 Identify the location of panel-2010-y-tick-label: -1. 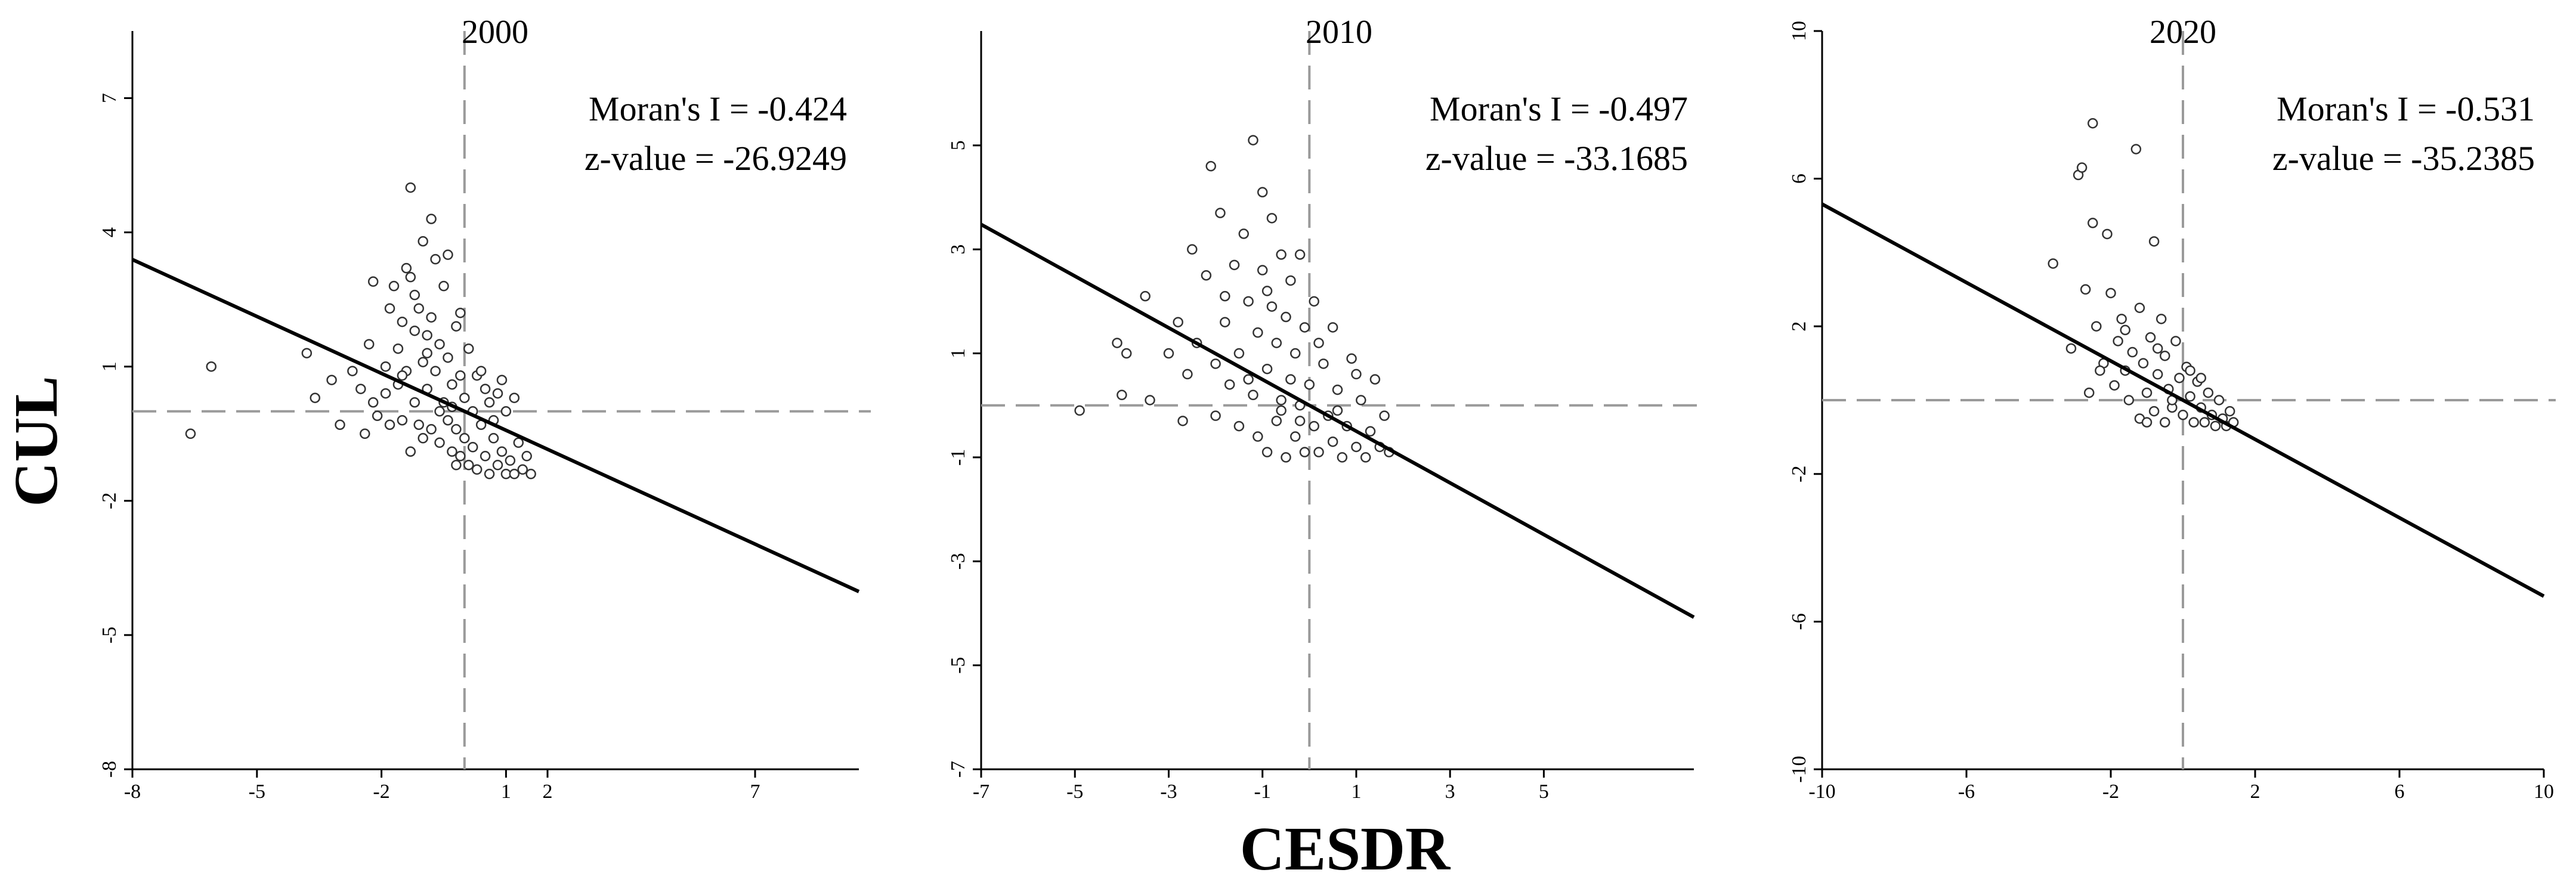
(958, 457).